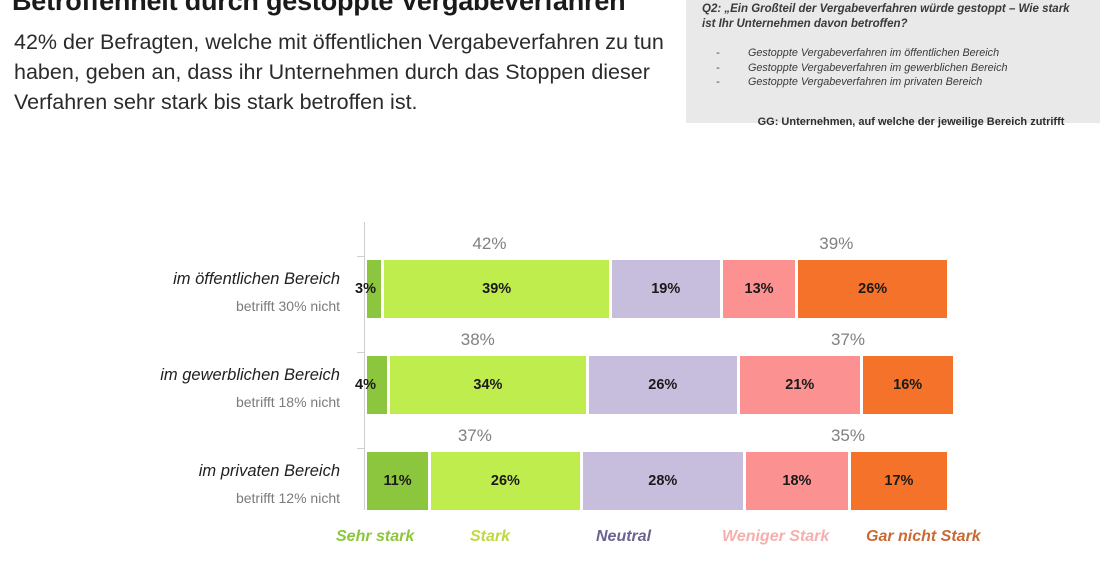 This screenshot has width=1100, height=577. I want to click on group-total-label: 38%, so click(477, 339).